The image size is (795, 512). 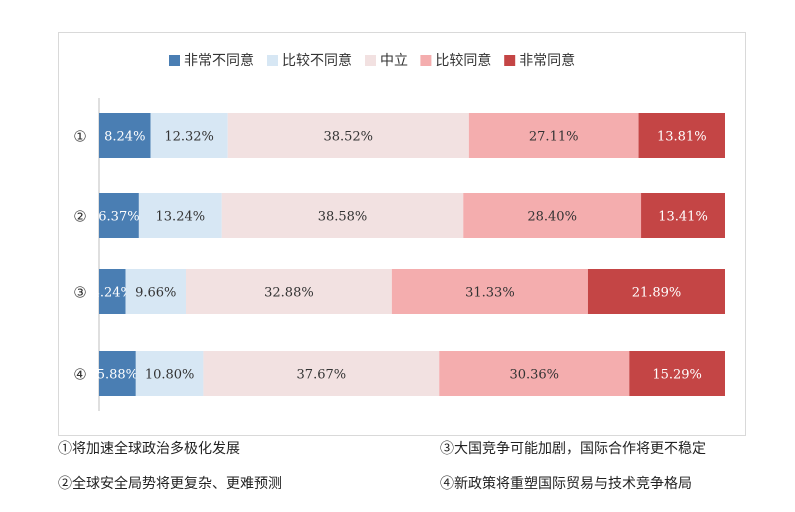 I want to click on data-label: 13.24%, so click(x=181, y=217).